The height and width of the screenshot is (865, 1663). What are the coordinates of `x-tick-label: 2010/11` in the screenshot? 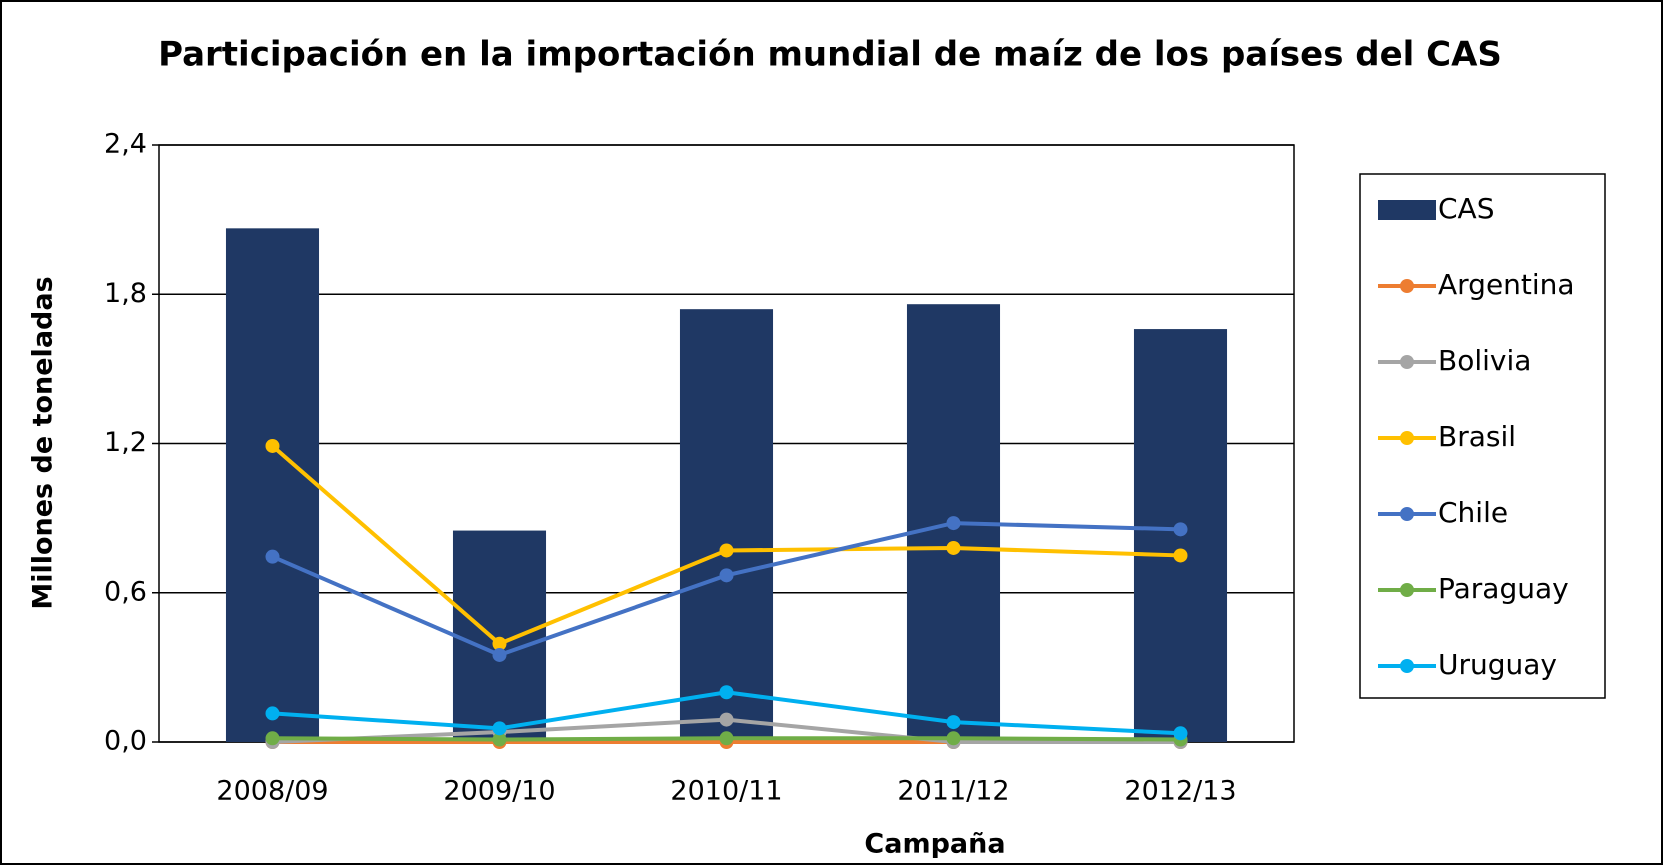 It's located at (726, 791).